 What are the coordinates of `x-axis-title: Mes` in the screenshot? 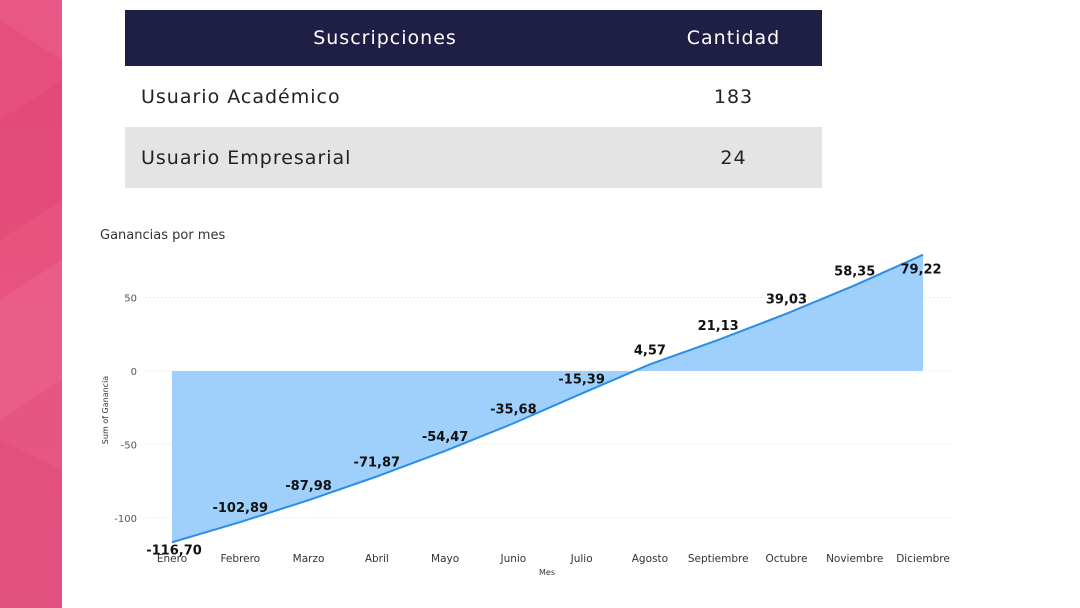 It's located at (547, 572).